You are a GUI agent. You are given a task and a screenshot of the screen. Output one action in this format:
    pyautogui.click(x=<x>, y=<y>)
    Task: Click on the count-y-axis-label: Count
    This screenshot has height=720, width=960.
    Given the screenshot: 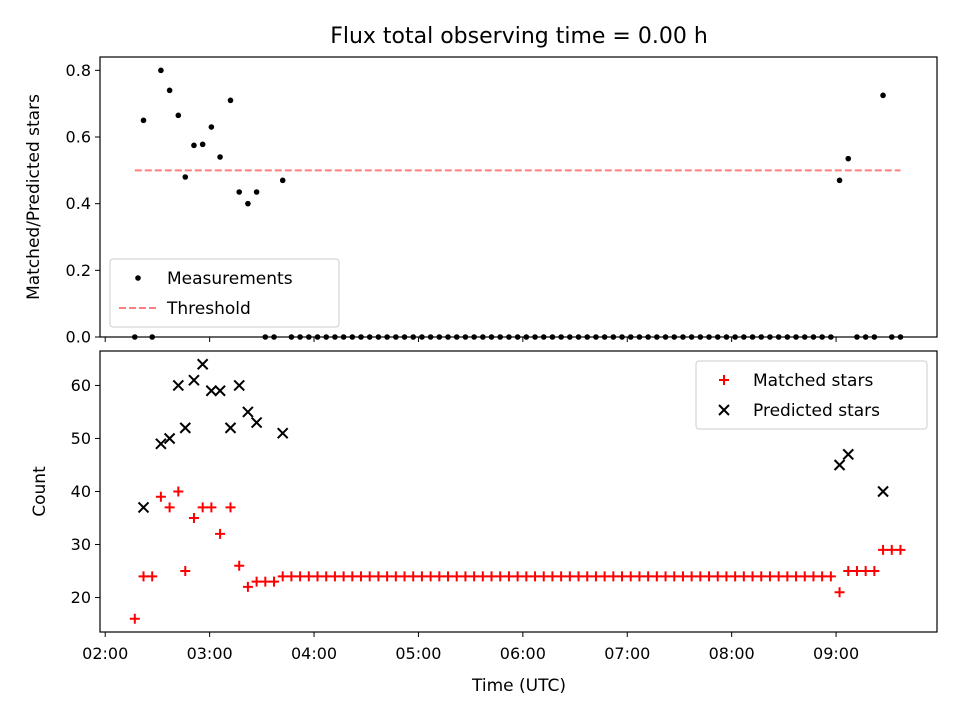 What is the action you would take?
    pyautogui.click(x=40, y=491)
    